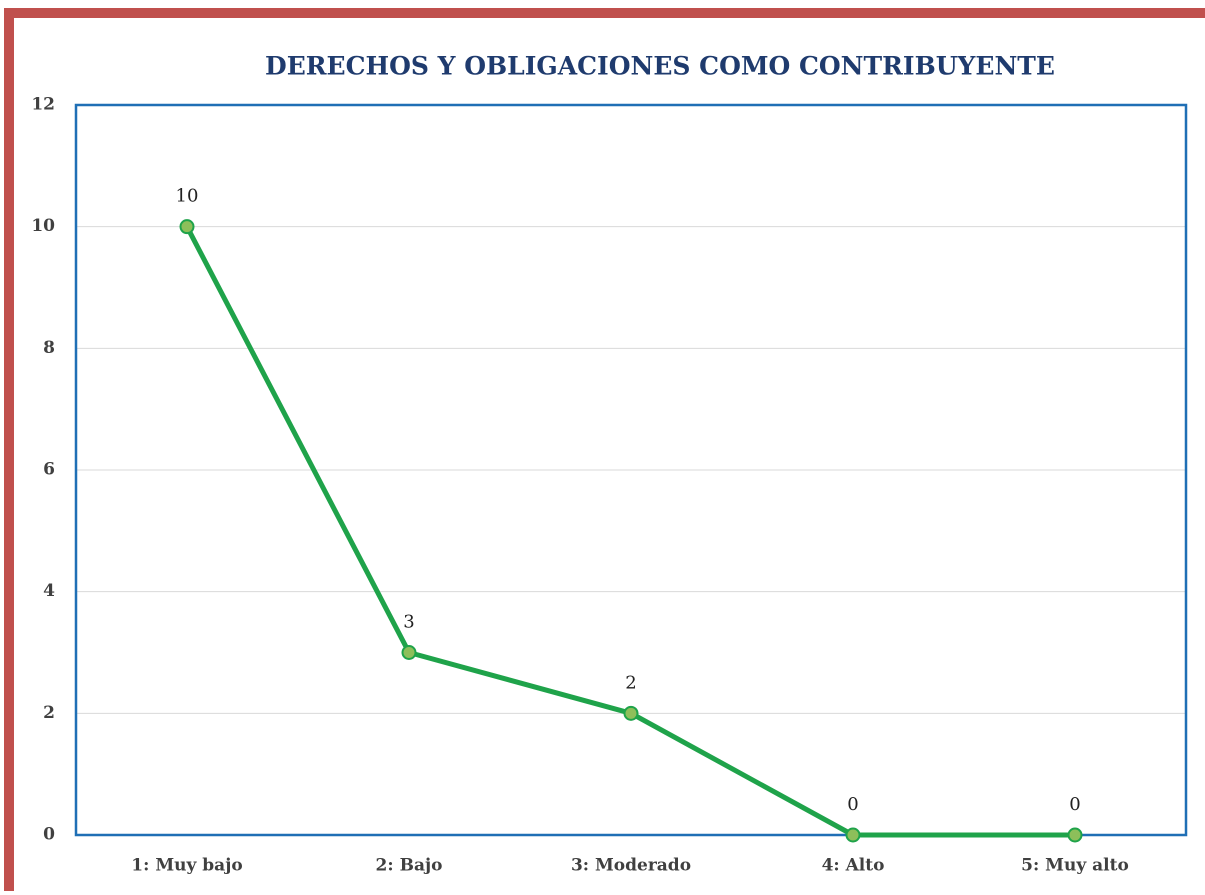 Image resolution: width=1205 pixels, height=895 pixels. Describe the element at coordinates (49, 348) in the screenshot. I see `y-tick-label: 8` at that location.